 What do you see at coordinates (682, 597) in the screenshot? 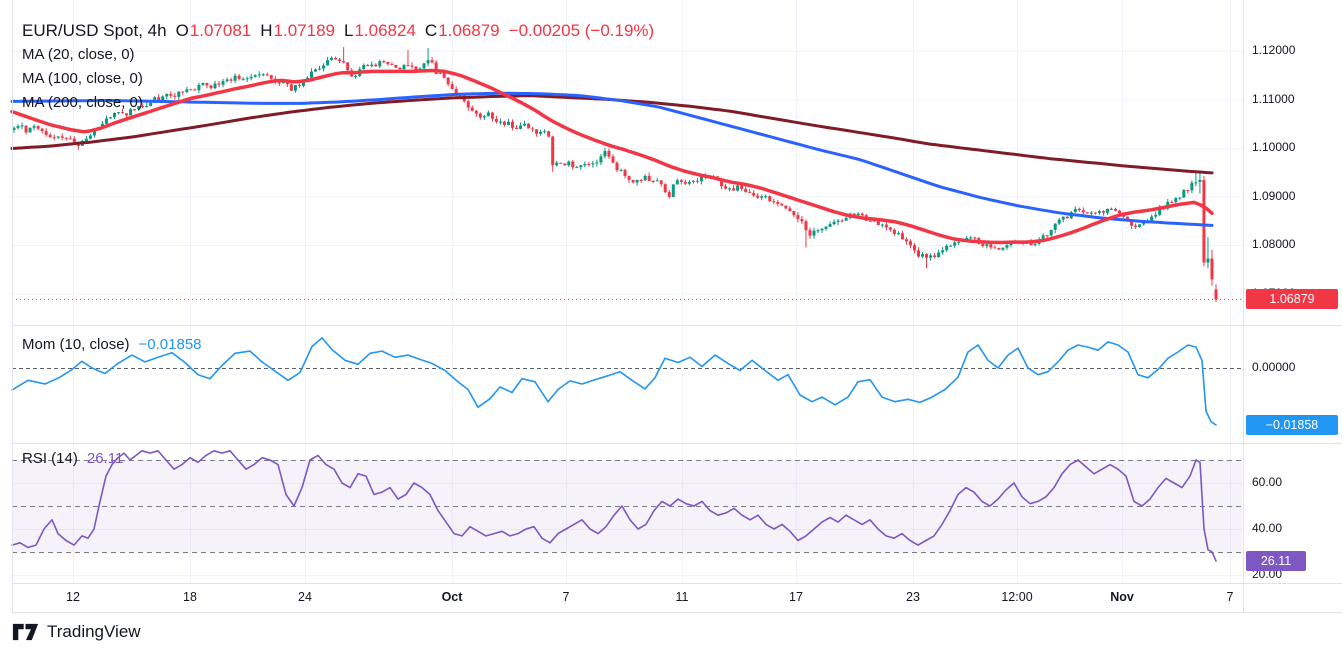
I see `time-tick-label: 11` at bounding box center [682, 597].